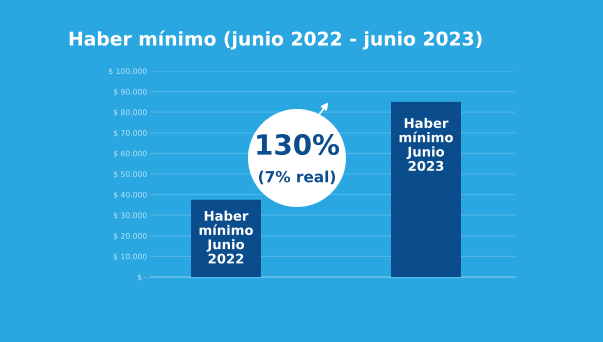 Image resolution: width=603 pixels, height=342 pixels. What do you see at coordinates (426, 144) in the screenshot?
I see `x-tick-label: Haber mínimo Junio 2023` at bounding box center [426, 144].